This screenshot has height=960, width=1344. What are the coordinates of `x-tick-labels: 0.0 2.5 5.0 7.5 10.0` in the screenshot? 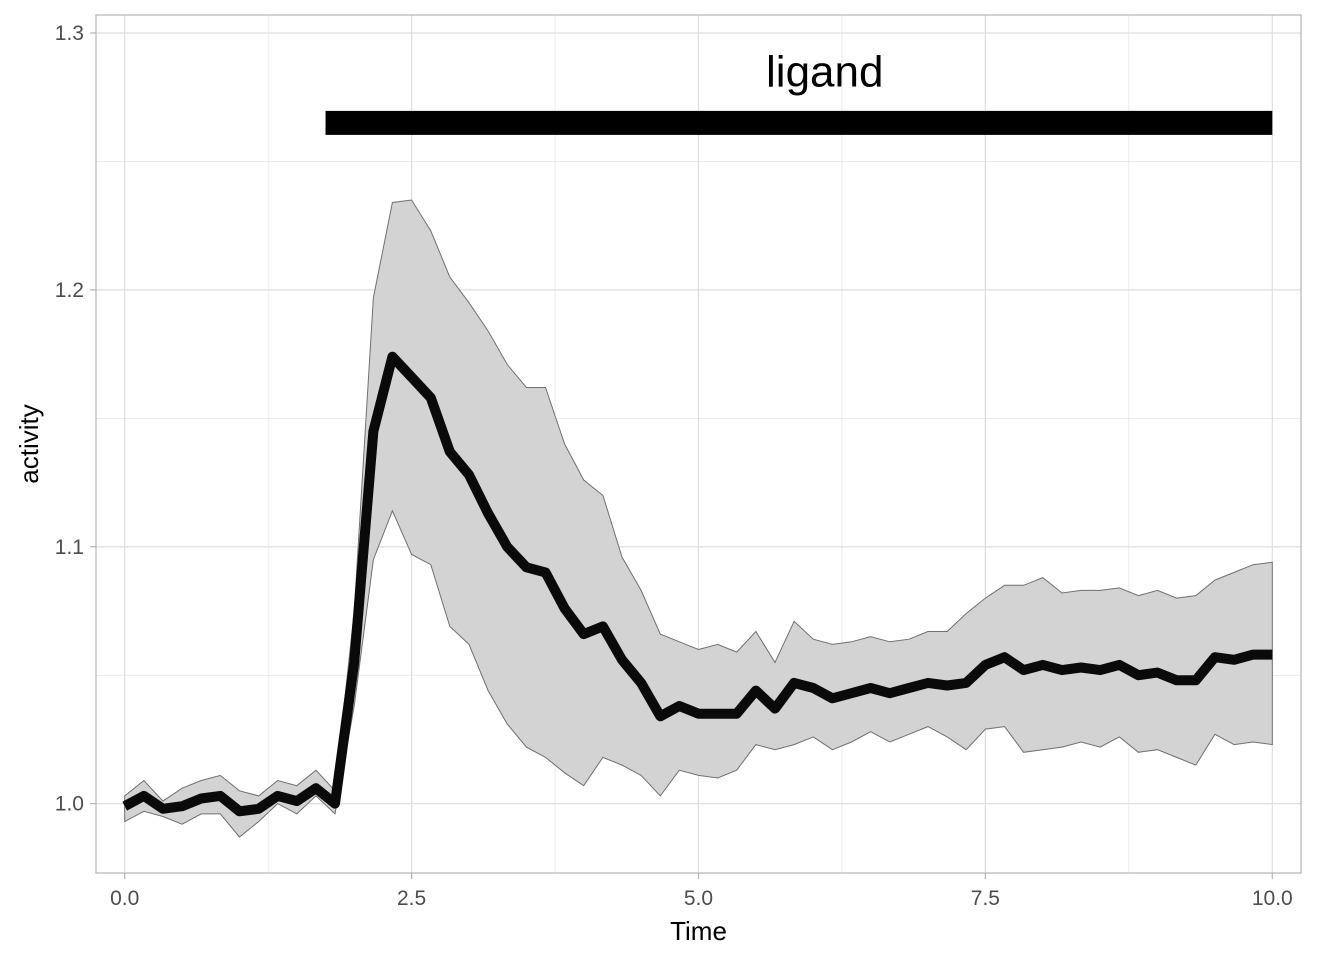 It's located at (701, 898).